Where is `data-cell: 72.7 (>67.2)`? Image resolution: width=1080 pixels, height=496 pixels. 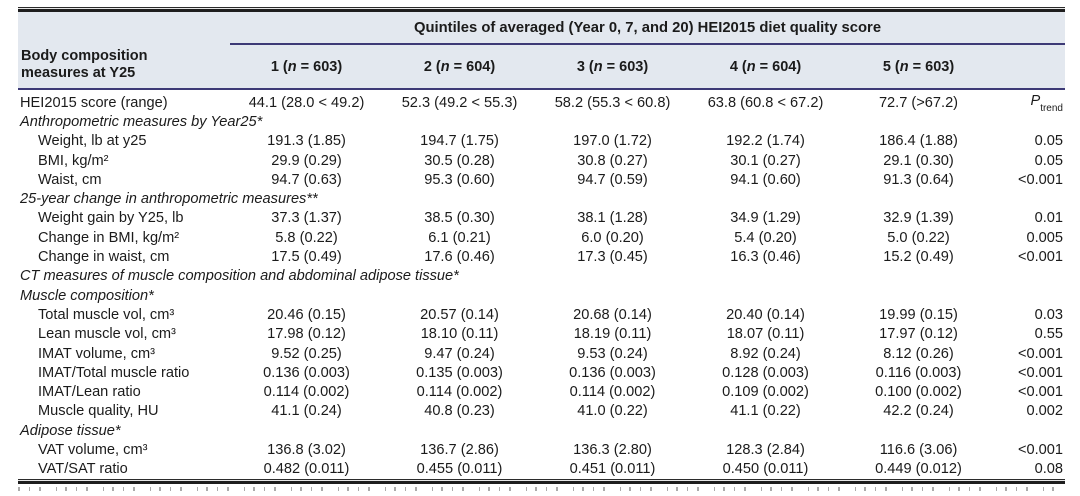
data-cell: 72.7 (>67.2) is located at coordinates (918, 102).